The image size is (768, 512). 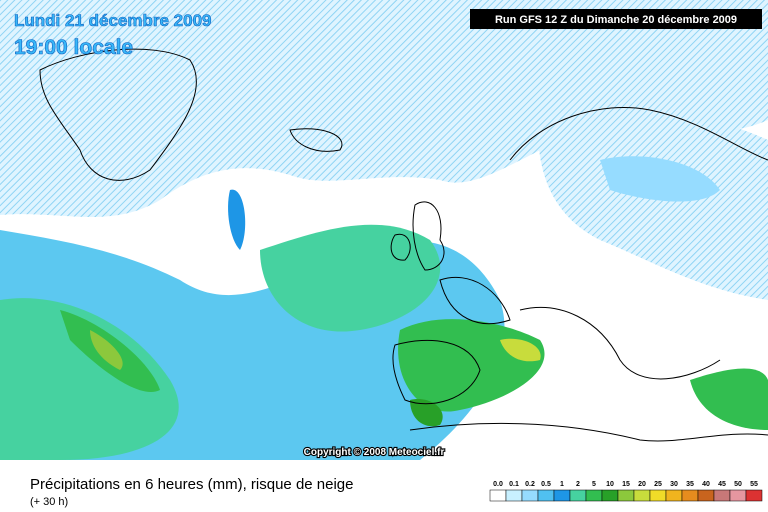 What do you see at coordinates (610, 484) in the screenshot?
I see `legend-label: 10` at bounding box center [610, 484].